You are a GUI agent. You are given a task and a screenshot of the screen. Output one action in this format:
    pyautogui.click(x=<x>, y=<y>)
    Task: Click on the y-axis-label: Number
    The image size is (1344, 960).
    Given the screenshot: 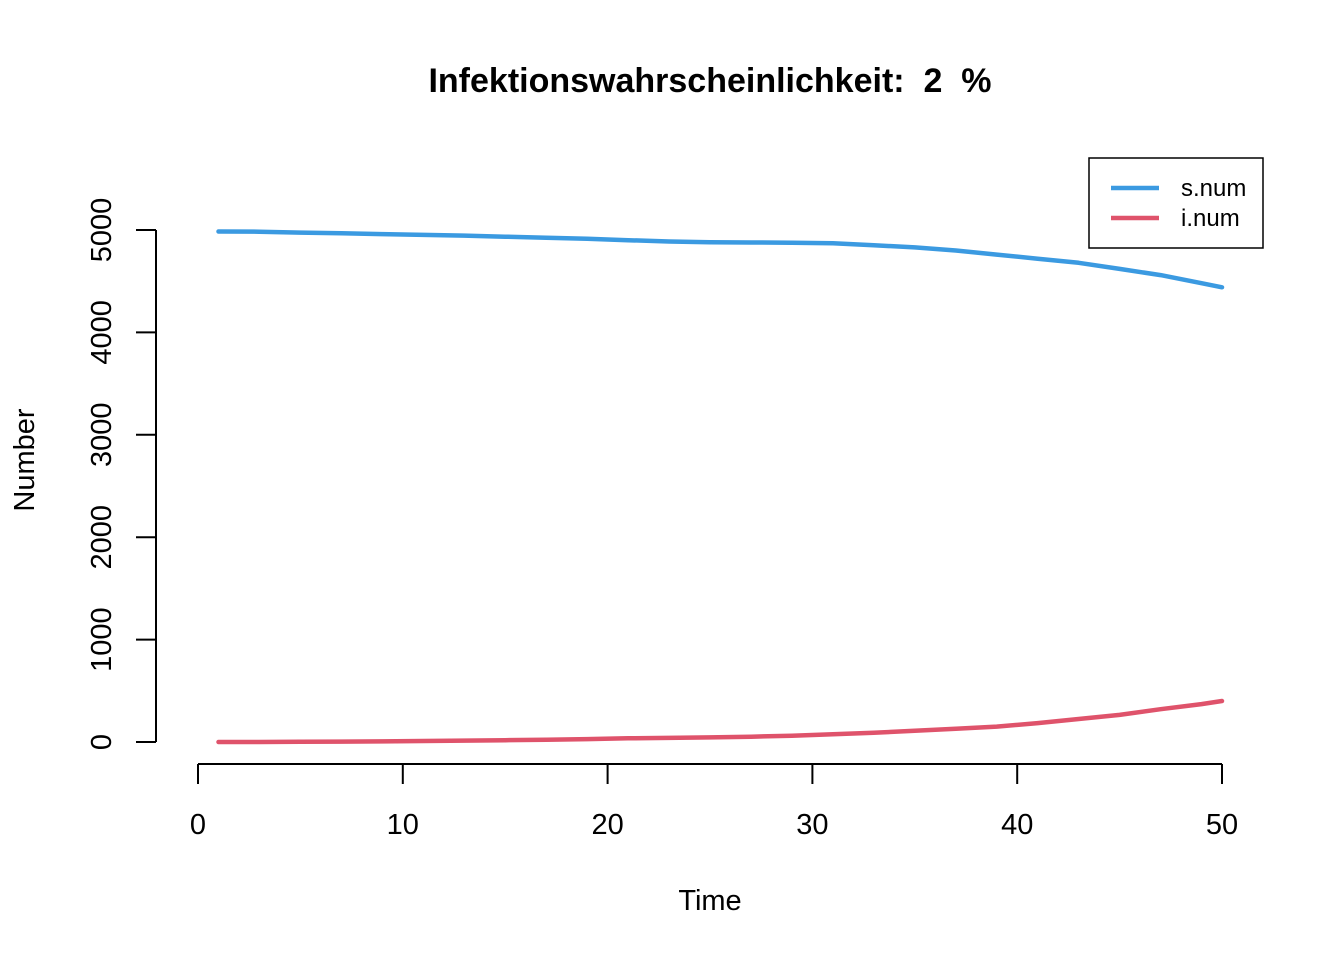 What is the action you would take?
    pyautogui.click(x=25, y=459)
    